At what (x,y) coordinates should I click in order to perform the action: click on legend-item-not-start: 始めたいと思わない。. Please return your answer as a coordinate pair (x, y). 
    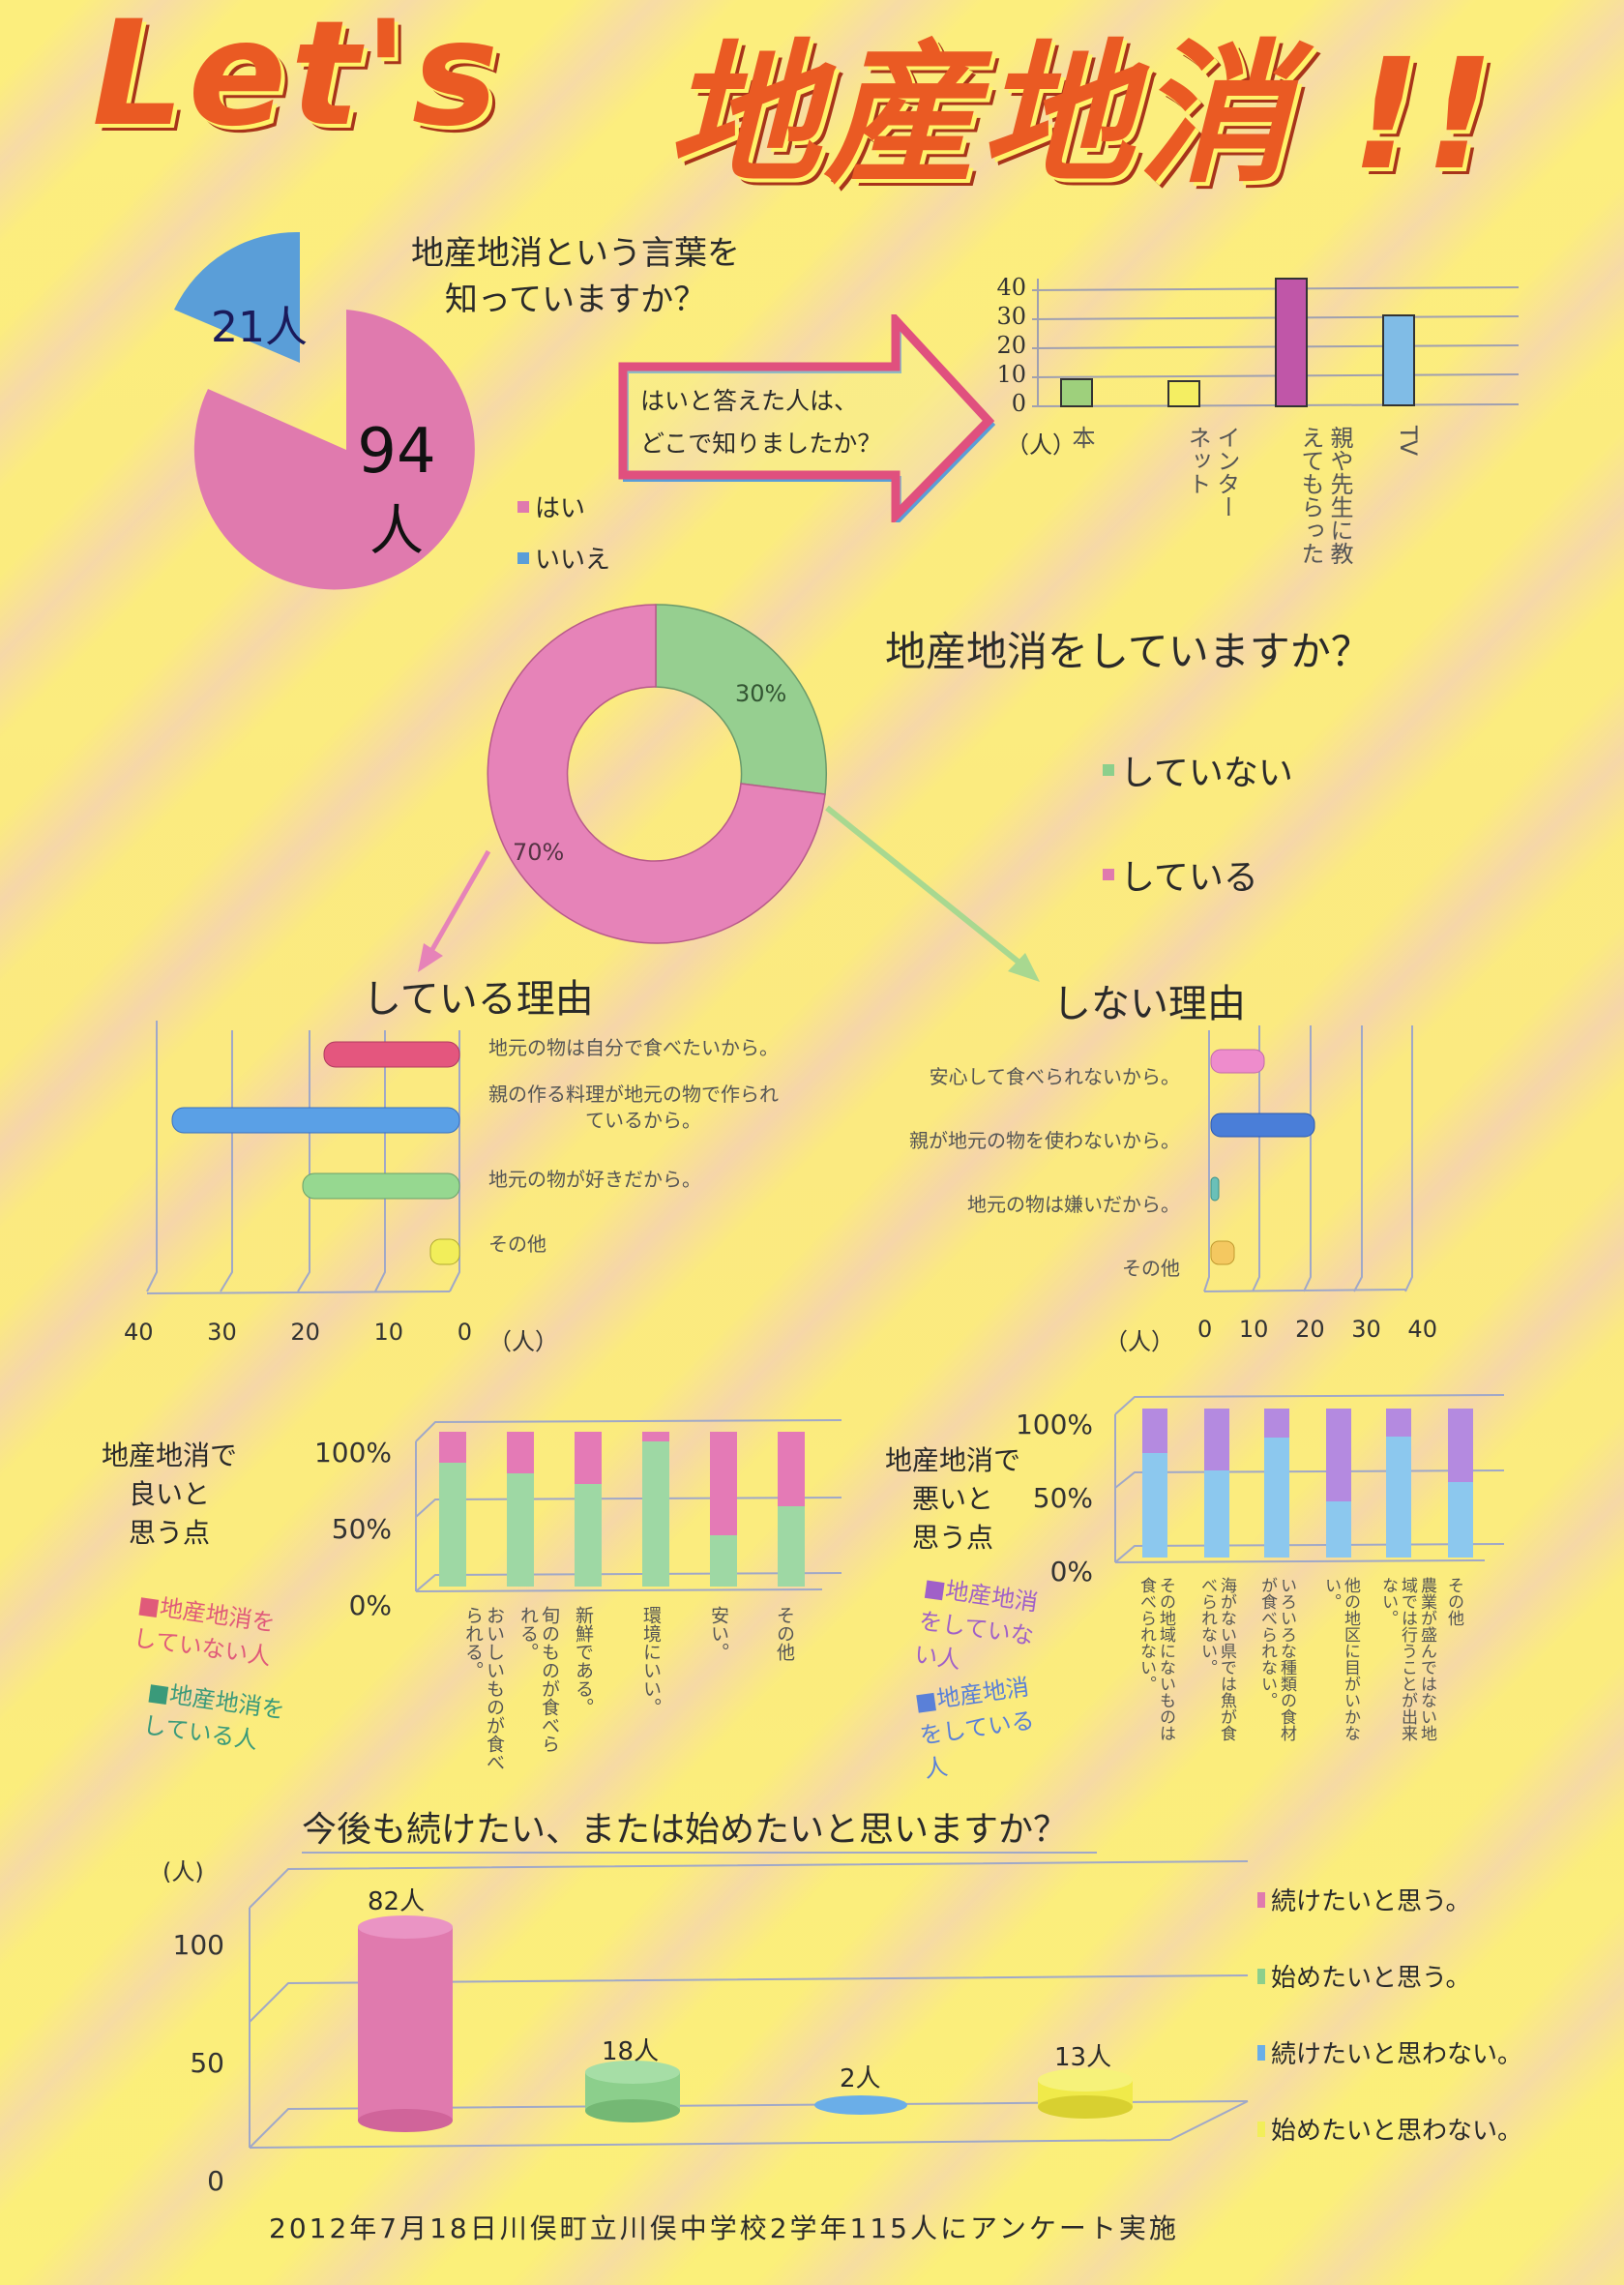
    Looking at the image, I should click on (1390, 2129).